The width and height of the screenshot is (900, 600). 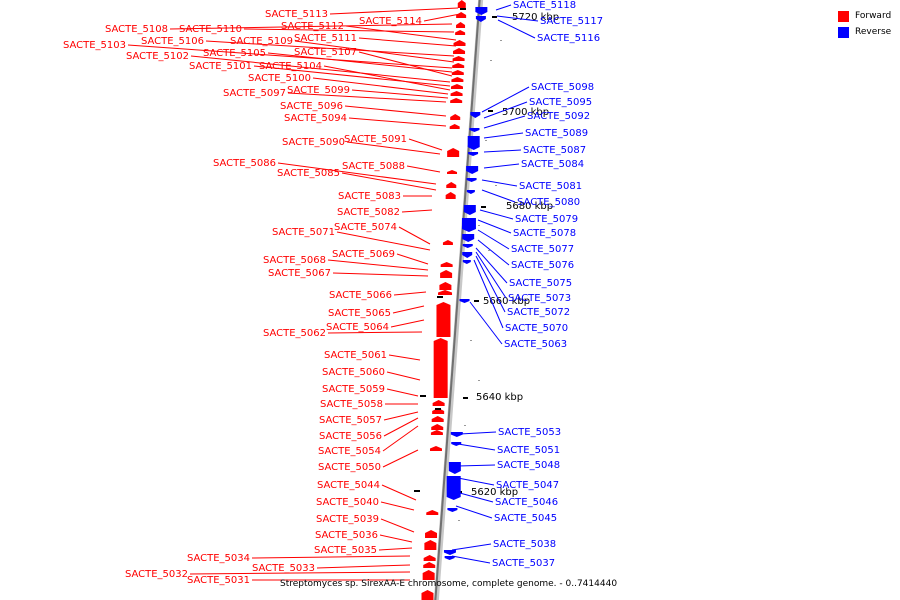 What do you see at coordinates (560, 102) in the screenshot?
I see `reverse-gene-label: SACTE_5095` at bounding box center [560, 102].